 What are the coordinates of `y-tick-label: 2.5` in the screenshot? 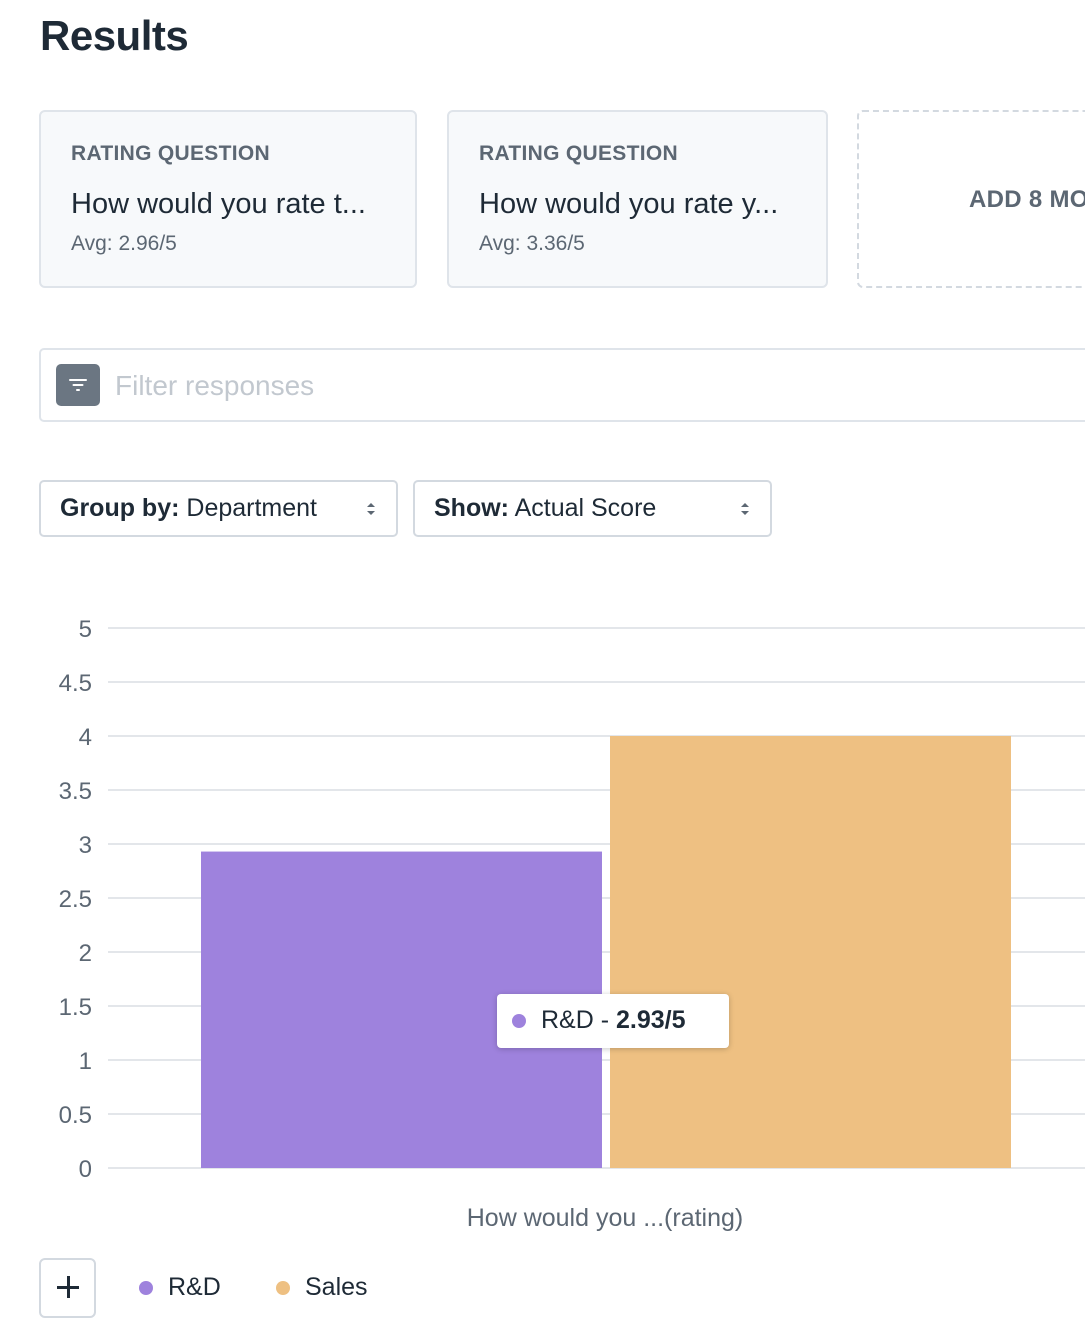 It's located at (75, 899).